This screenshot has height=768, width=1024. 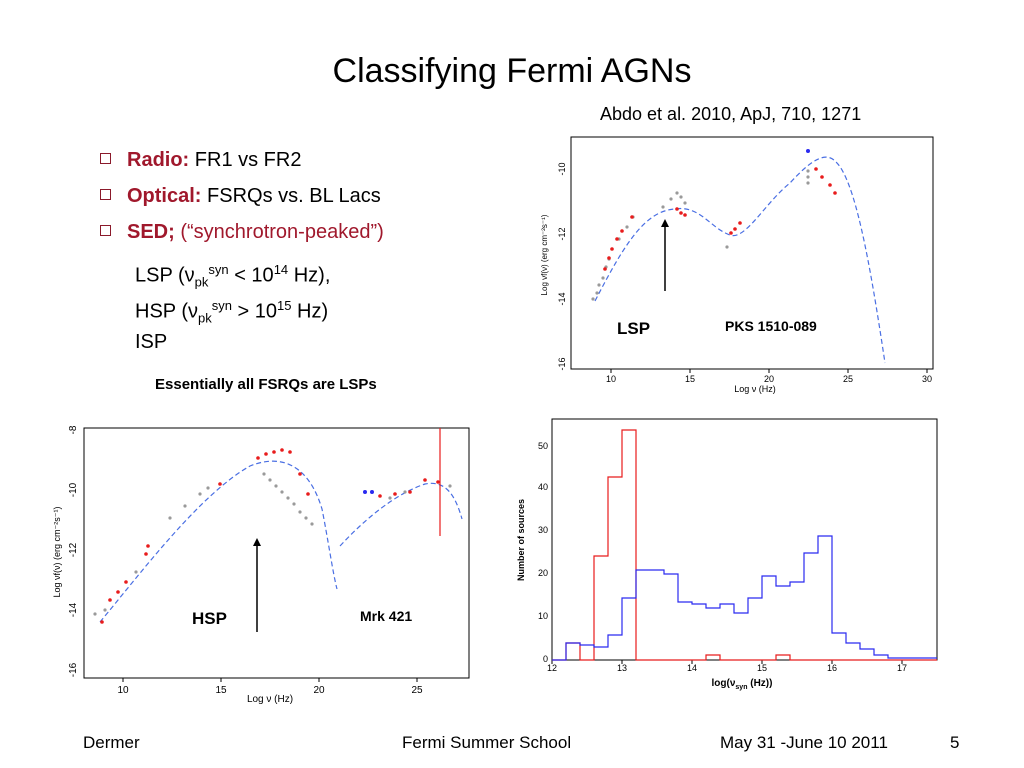 I want to click on pks-model-curve, so click(x=740, y=260).